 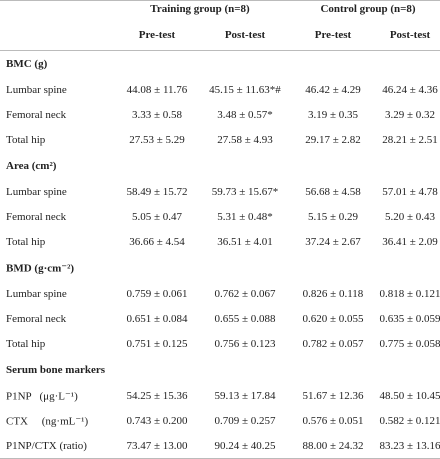 What do you see at coordinates (46, 446) in the screenshot?
I see `row-label: P1NP/CTX (ratio)` at bounding box center [46, 446].